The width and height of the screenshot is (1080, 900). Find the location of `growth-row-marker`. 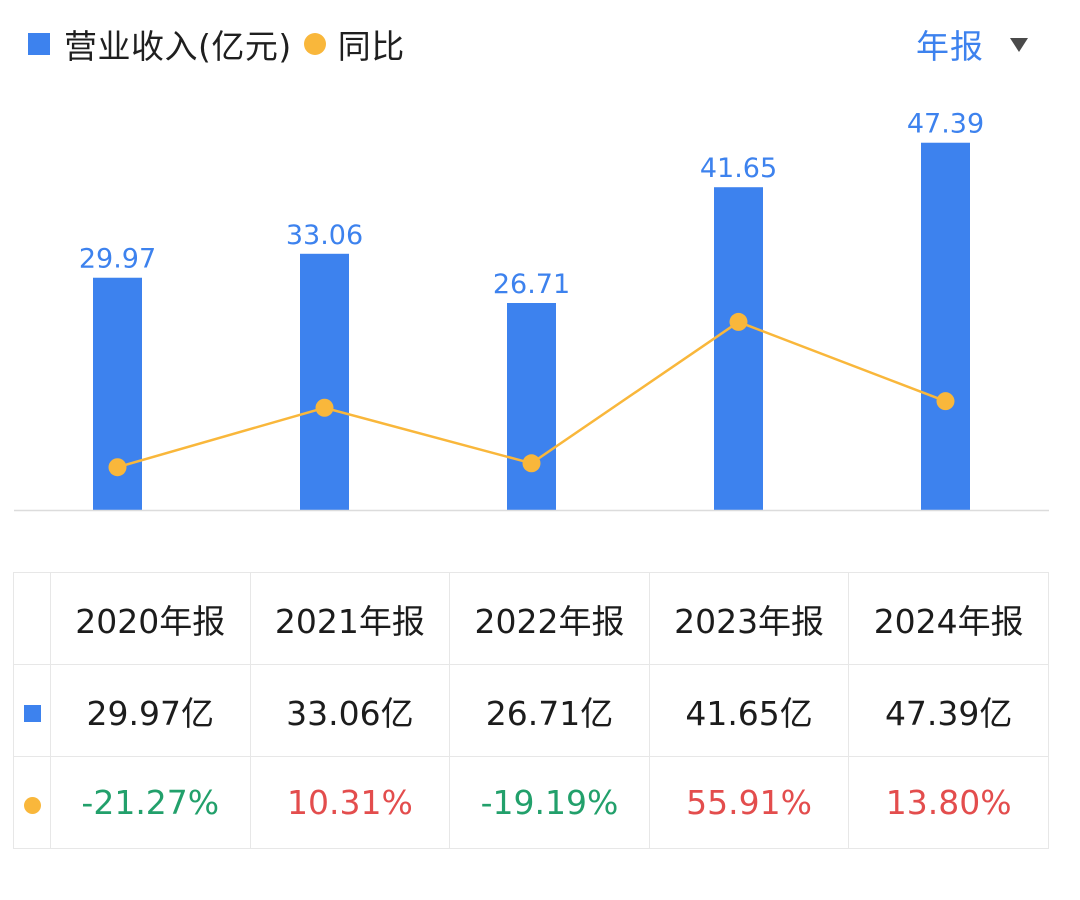

growth-row-marker is located at coordinates (32, 802).